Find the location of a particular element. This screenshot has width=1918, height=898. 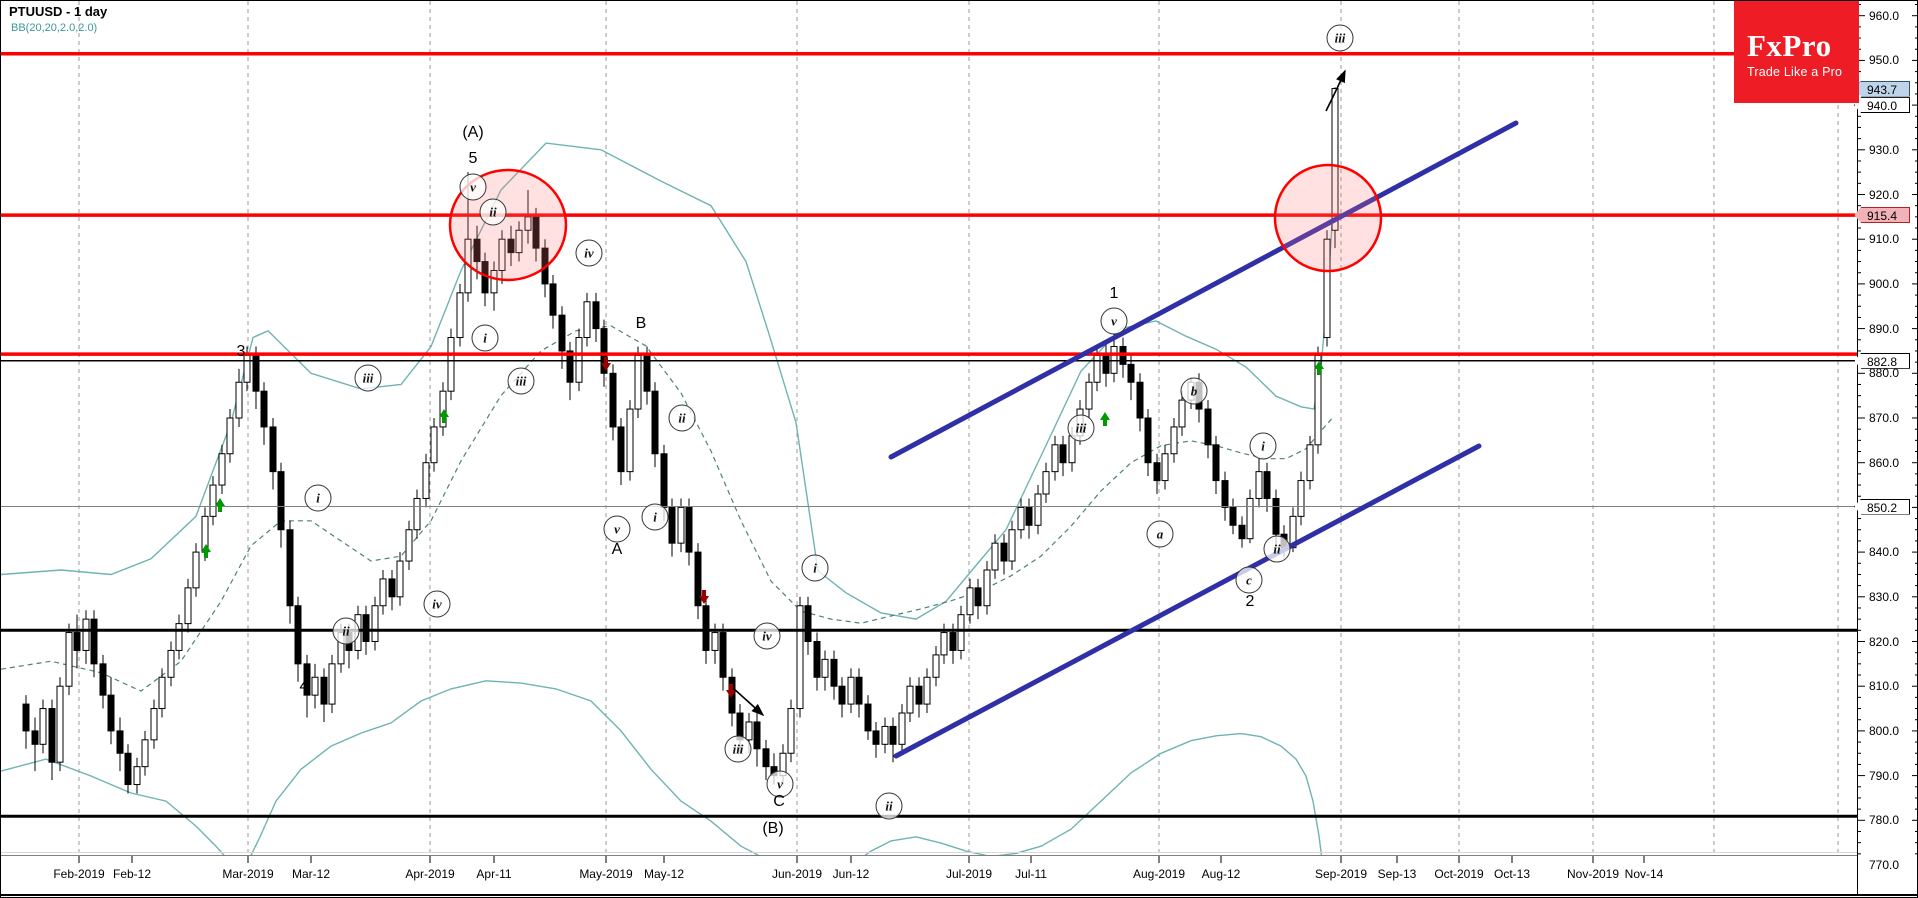

price-tick-label: 900.0 is located at coordinates (1884, 283).